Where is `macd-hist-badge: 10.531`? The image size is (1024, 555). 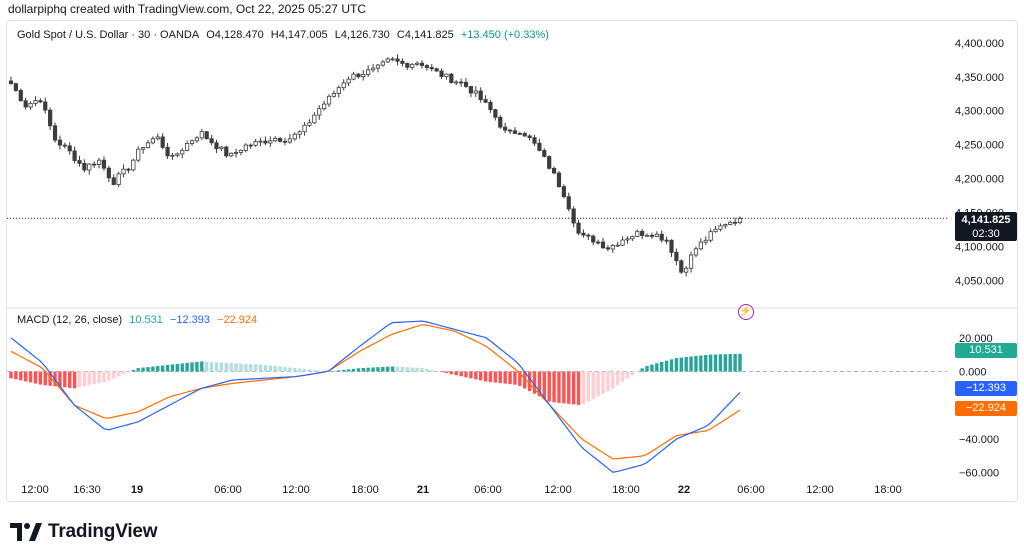 macd-hist-badge: 10.531 is located at coordinates (986, 350).